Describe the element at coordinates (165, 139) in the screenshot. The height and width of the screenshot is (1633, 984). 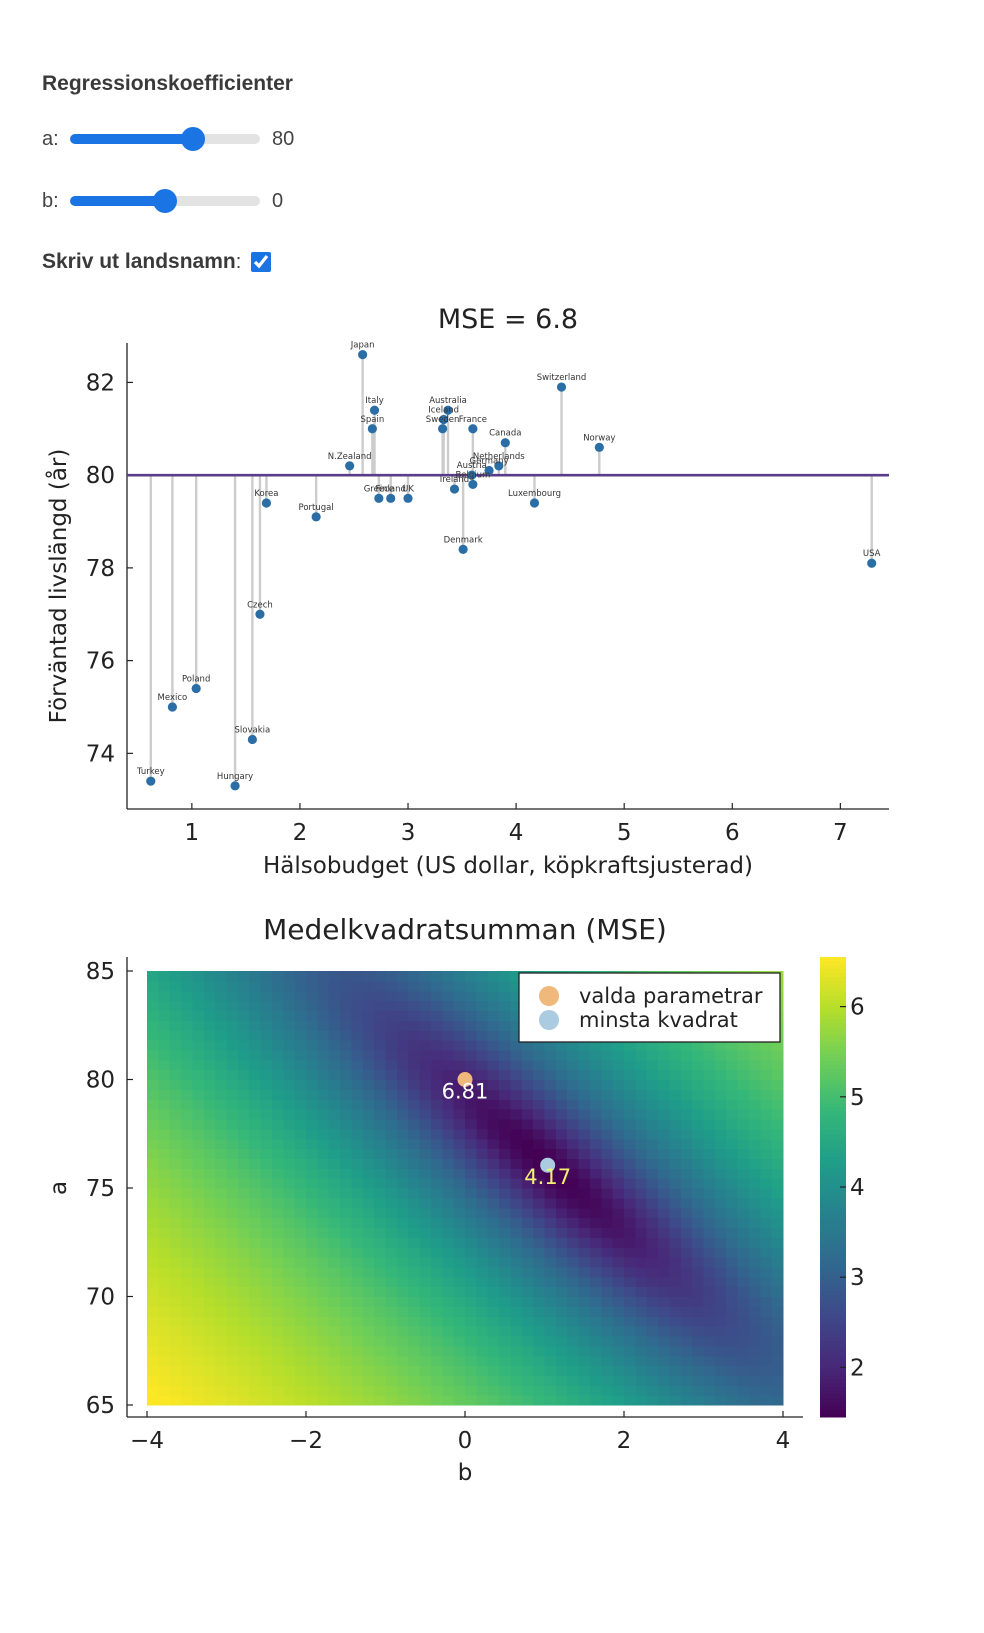
I see `slider-a` at that location.